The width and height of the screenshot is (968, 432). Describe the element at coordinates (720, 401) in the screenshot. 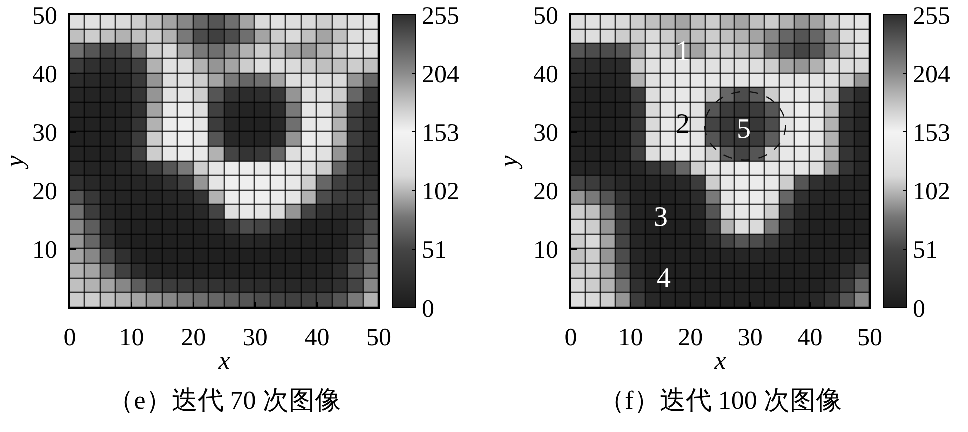

I see `text: （f）迭代 100 次图像` at that location.